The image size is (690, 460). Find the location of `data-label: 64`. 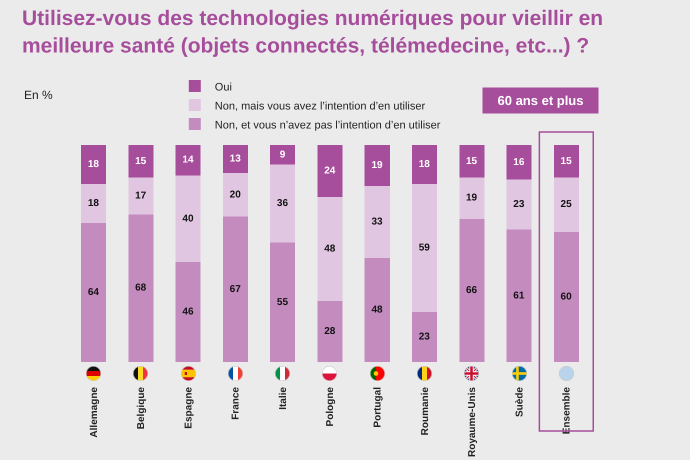

data-label: 64 is located at coordinates (94, 292).